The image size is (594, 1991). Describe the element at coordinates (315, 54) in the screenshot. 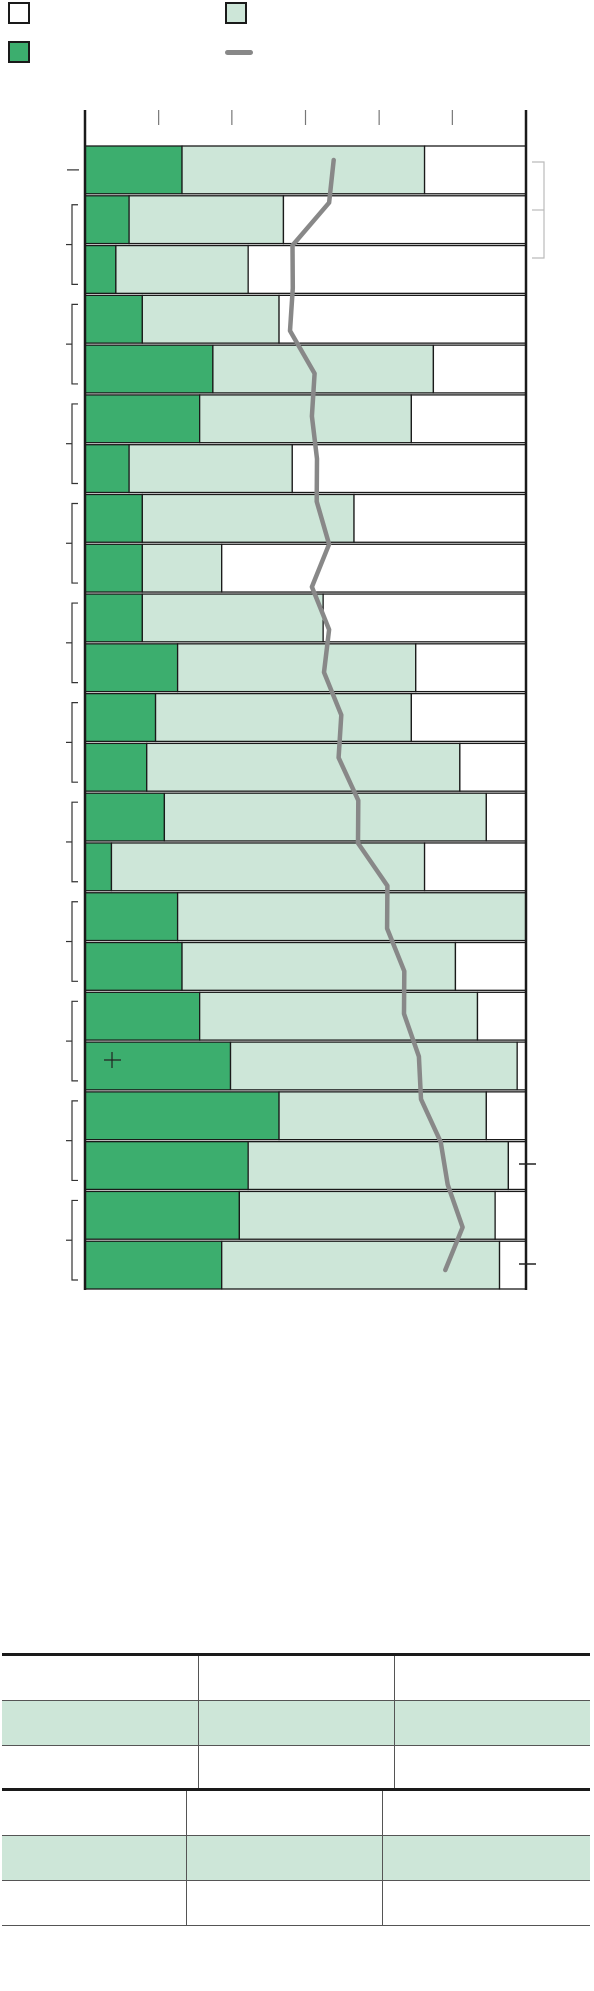

I see `legend-item-line` at that location.